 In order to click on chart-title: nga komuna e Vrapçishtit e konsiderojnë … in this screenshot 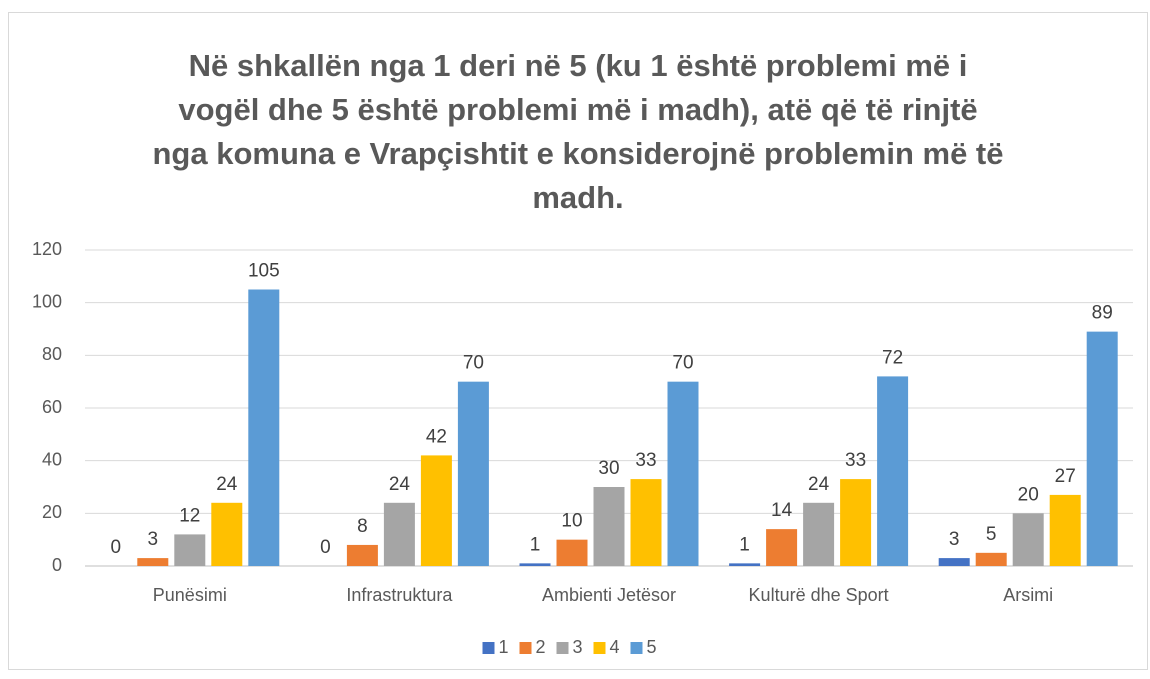, I will do `click(578, 153)`.